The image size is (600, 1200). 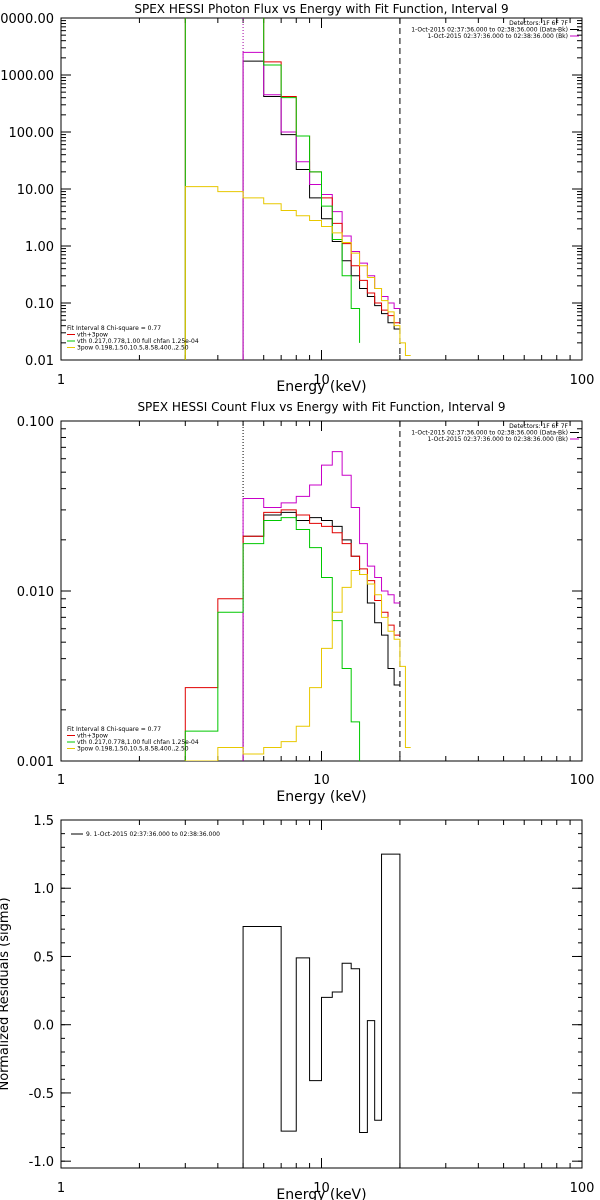 I want to click on y-tick-label: 1.00, so click(x=39, y=247).